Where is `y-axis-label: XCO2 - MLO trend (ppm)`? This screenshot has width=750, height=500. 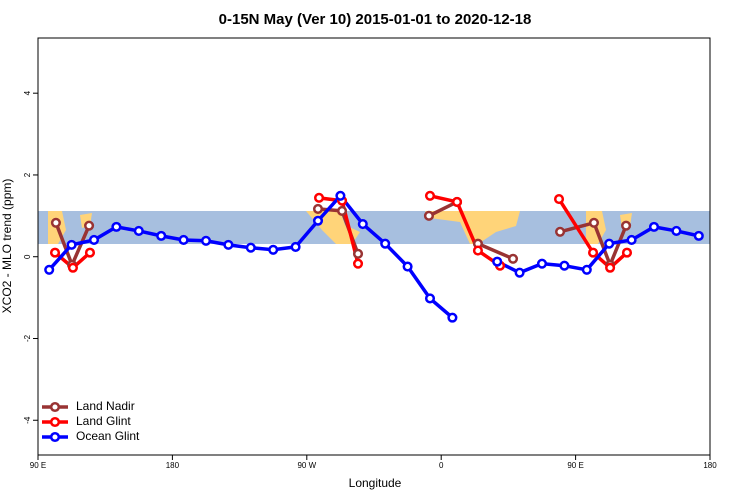
y-axis-label: XCO2 - MLO trend (ppm) is located at coordinates (7, 246).